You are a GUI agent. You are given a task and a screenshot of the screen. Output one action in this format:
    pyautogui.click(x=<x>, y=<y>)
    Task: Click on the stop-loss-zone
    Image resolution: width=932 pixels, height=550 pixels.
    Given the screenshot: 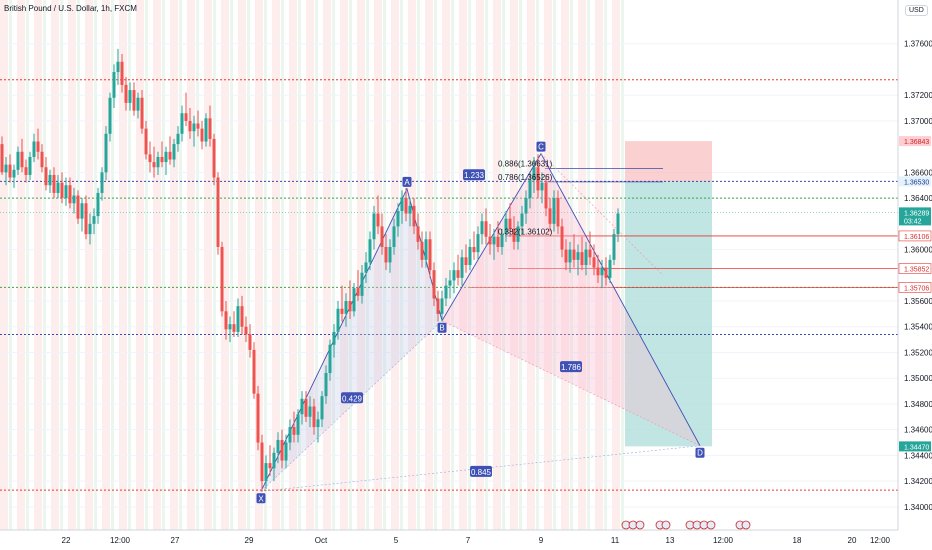 What is the action you would take?
    pyautogui.click(x=668, y=161)
    